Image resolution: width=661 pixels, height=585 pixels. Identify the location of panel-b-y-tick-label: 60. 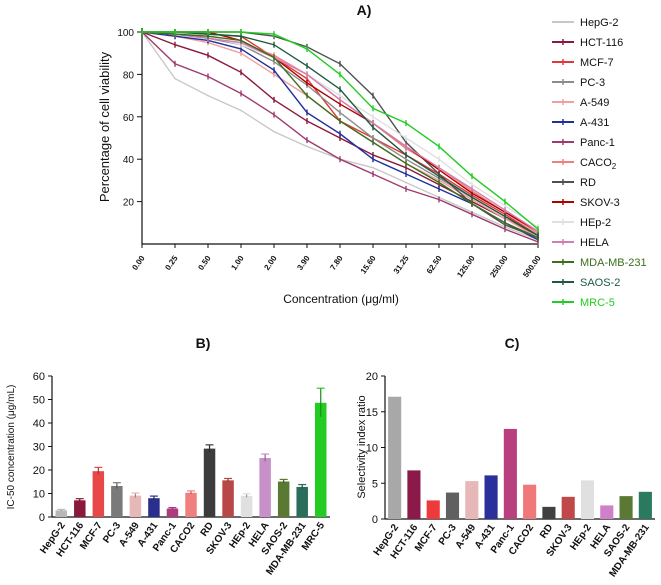
(39, 377).